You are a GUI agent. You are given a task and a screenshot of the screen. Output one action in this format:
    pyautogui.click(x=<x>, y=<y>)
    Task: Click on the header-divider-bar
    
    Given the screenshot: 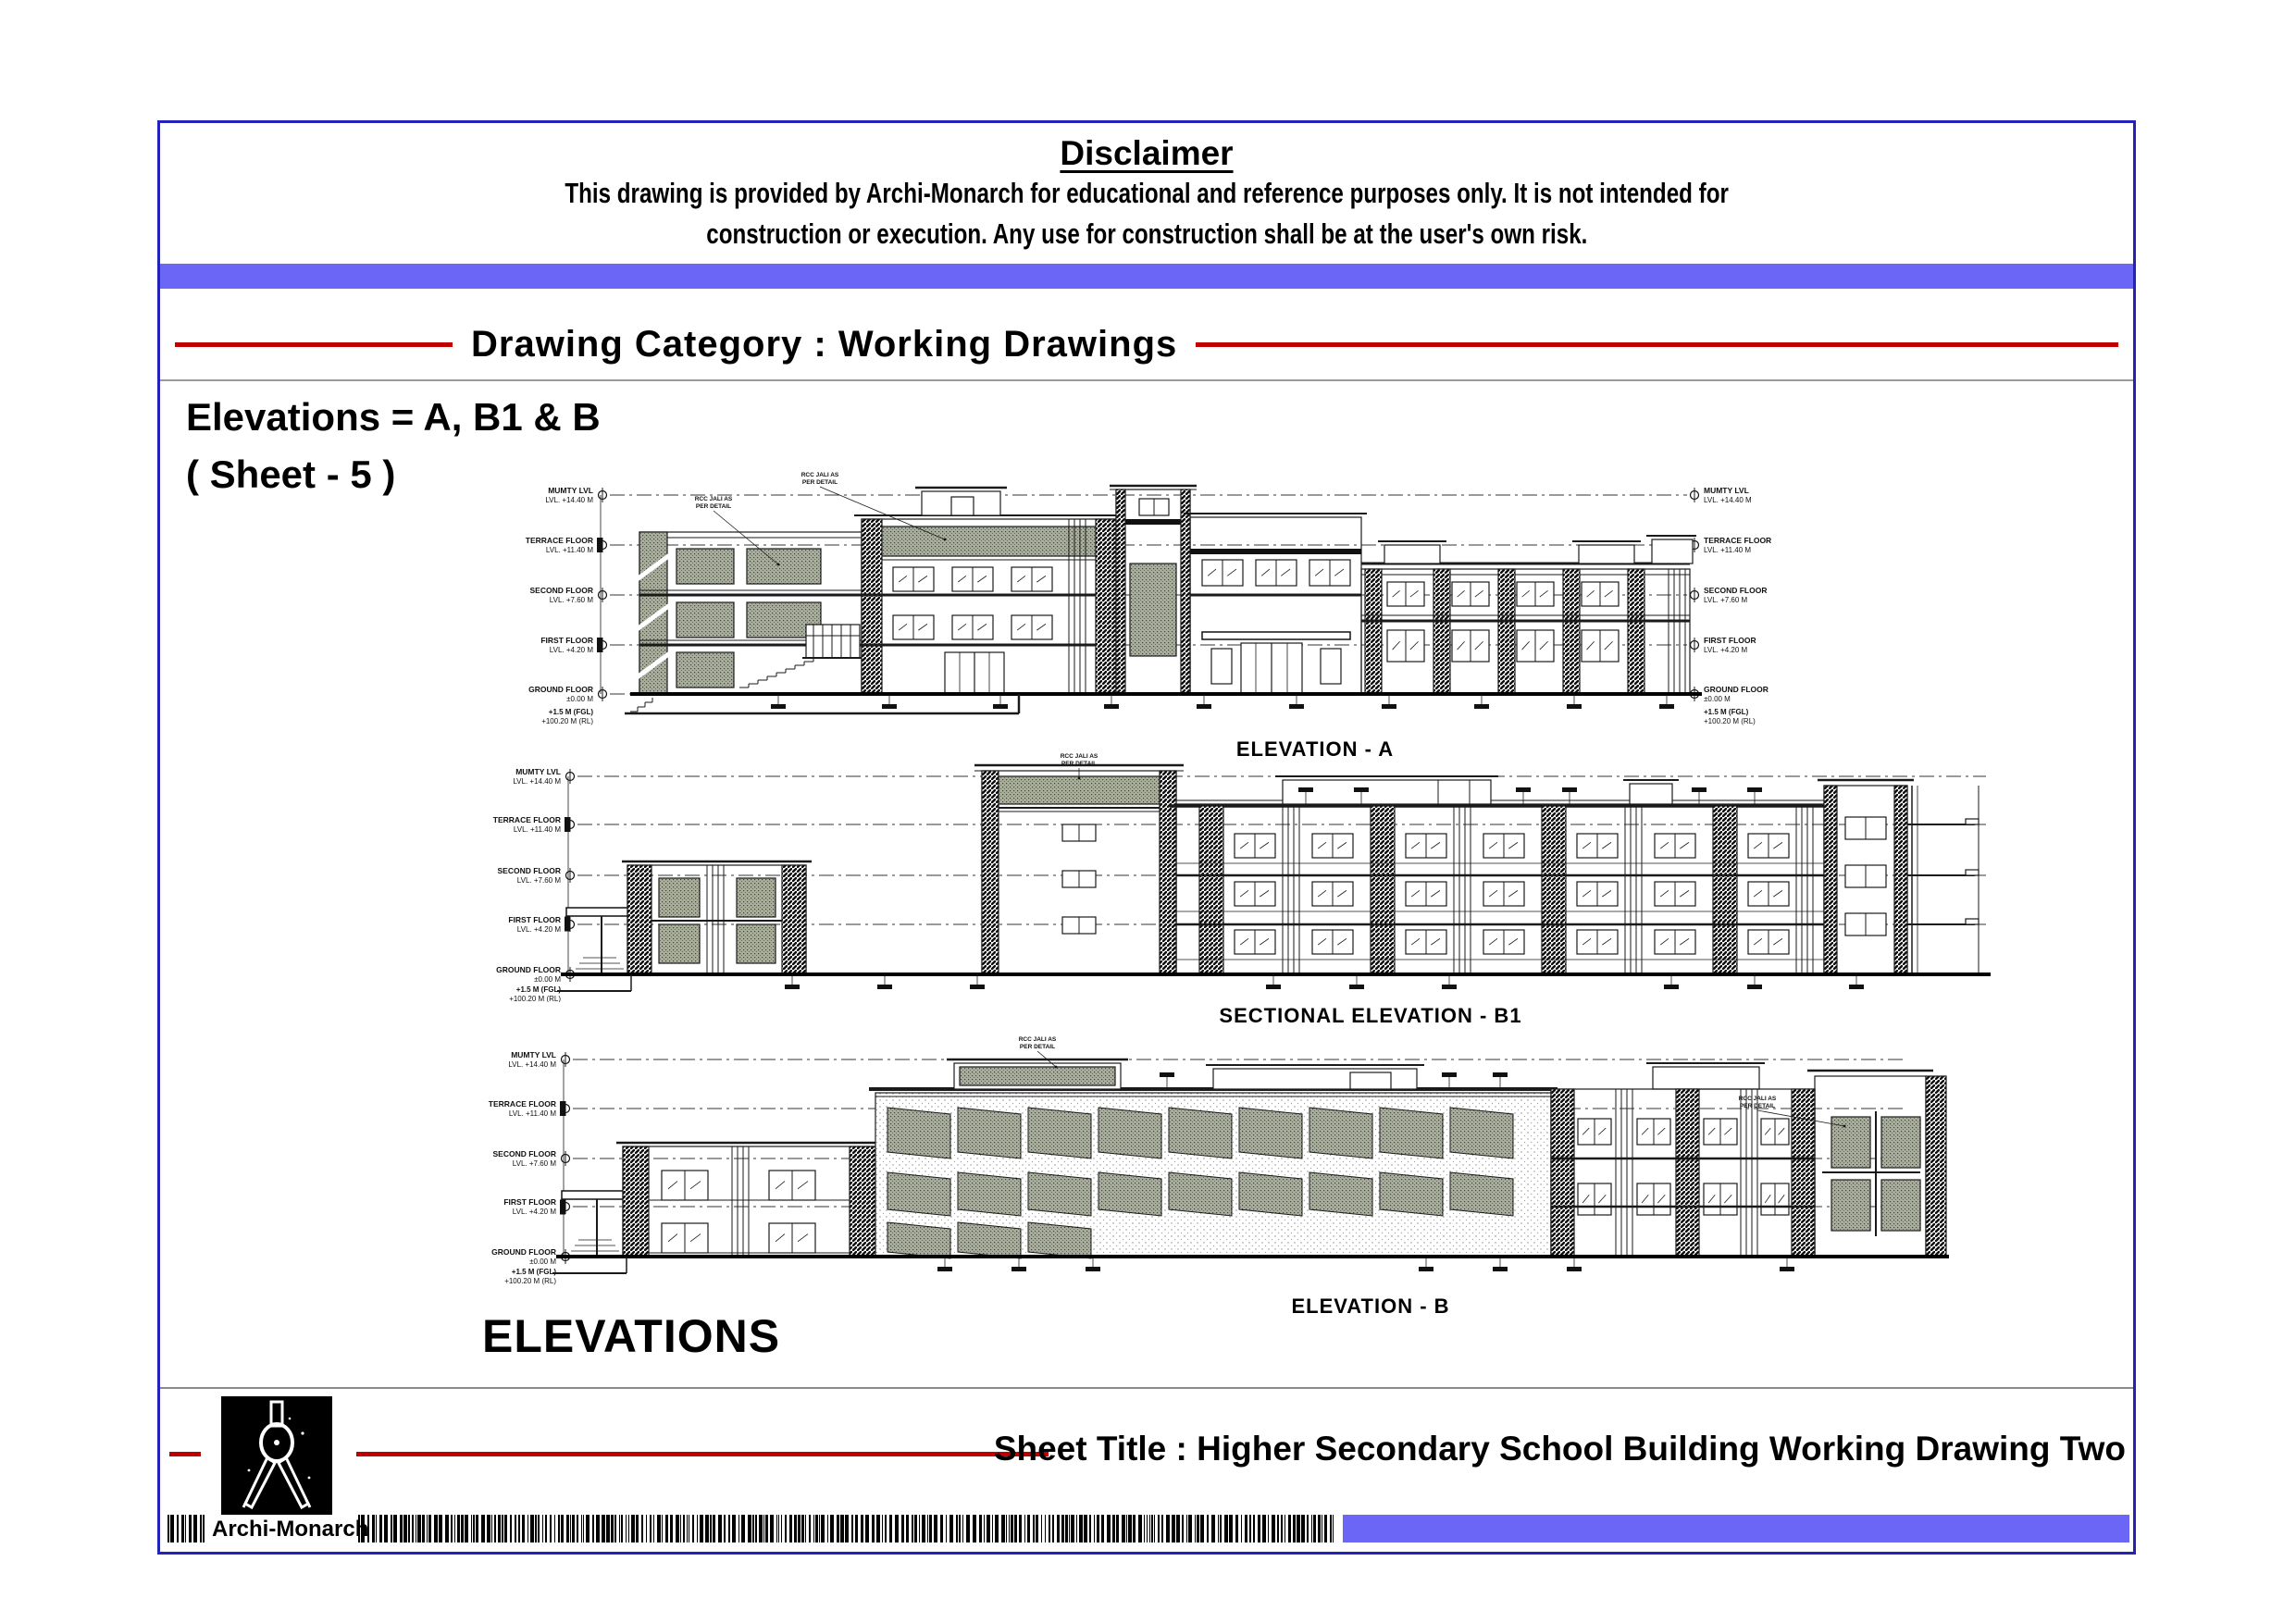 What is the action you would take?
    pyautogui.click(x=1147, y=276)
    